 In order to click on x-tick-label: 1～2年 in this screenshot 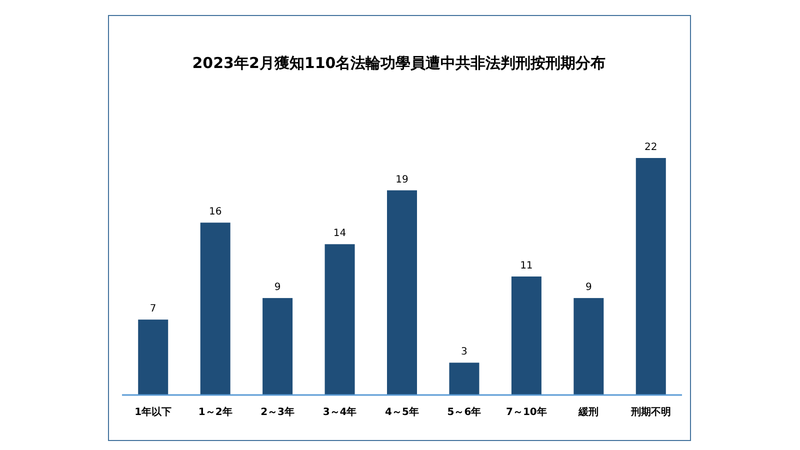, I will do `click(215, 412)`.